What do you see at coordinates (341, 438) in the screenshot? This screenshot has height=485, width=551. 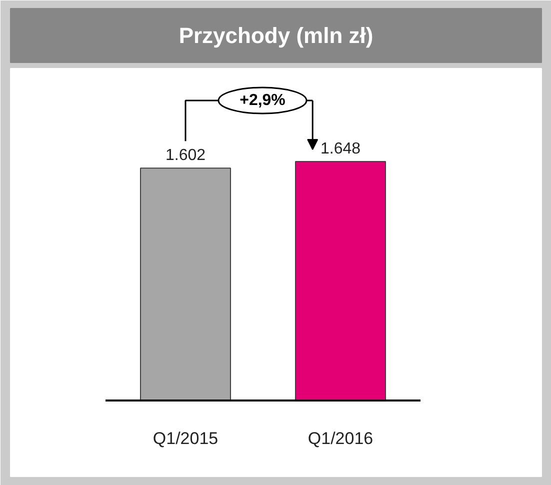 I see `x-tick-label: Q1/2016` at bounding box center [341, 438].